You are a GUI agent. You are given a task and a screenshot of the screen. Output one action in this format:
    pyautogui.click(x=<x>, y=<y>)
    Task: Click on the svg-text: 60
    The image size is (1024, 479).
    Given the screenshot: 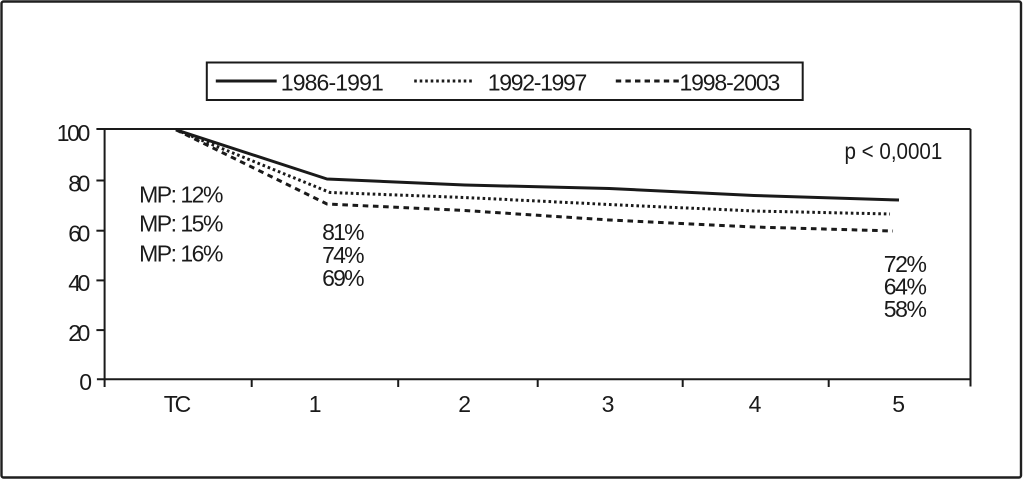 What is the action you would take?
    pyautogui.click(x=79, y=234)
    